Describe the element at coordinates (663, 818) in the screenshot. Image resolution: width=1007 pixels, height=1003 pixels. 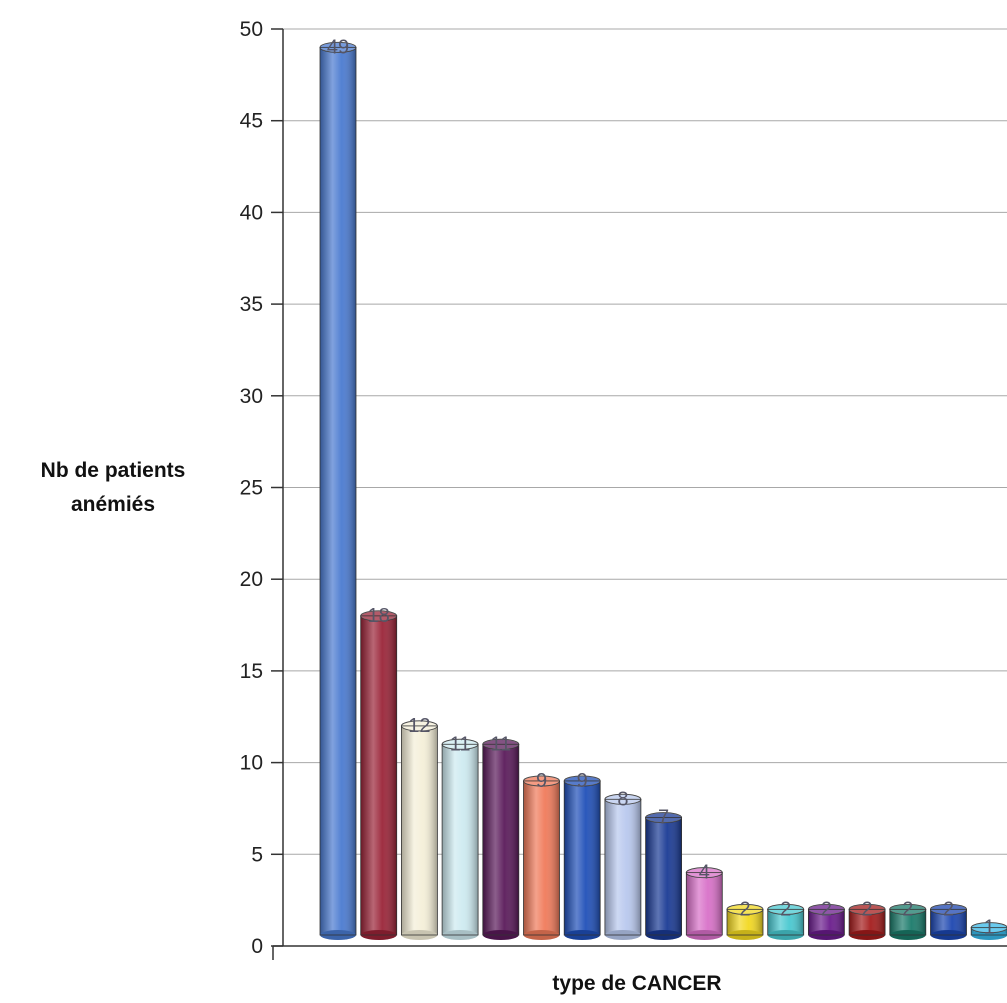
I see `value-label: 7` at that location.